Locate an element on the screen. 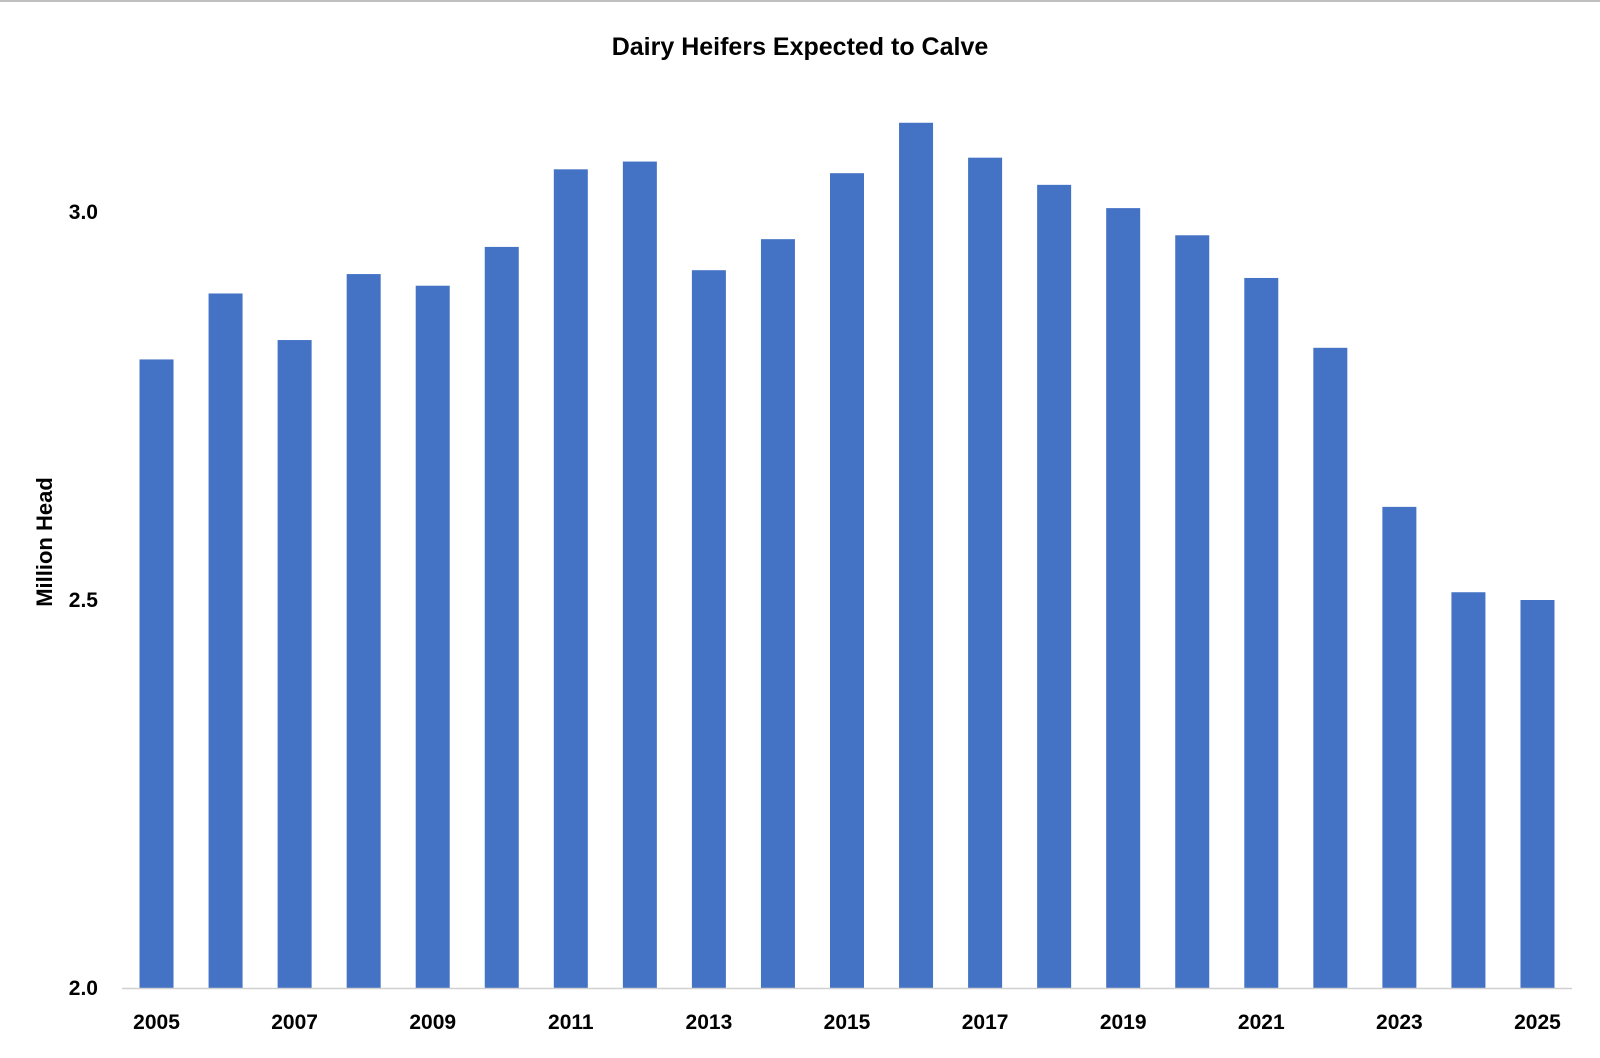 This screenshot has height=1058, width=1600. bar-2009 is located at coordinates (432, 637).